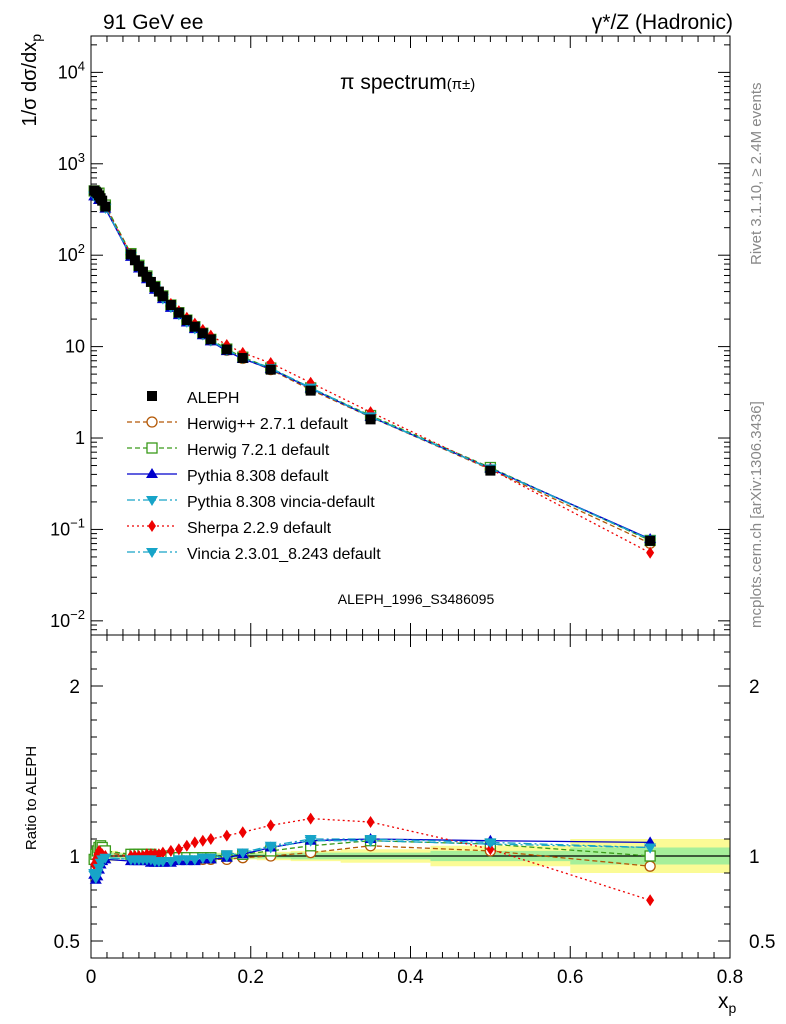  Describe the element at coordinates (570, 977) in the screenshot. I see `x-tick-label: 0.6` at that location.